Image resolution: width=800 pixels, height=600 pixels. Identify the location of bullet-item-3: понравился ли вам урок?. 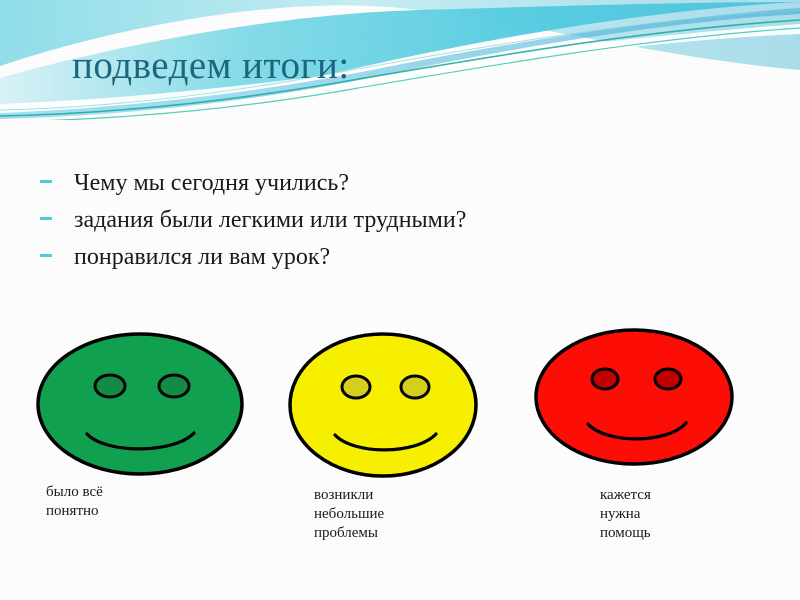
(275, 257).